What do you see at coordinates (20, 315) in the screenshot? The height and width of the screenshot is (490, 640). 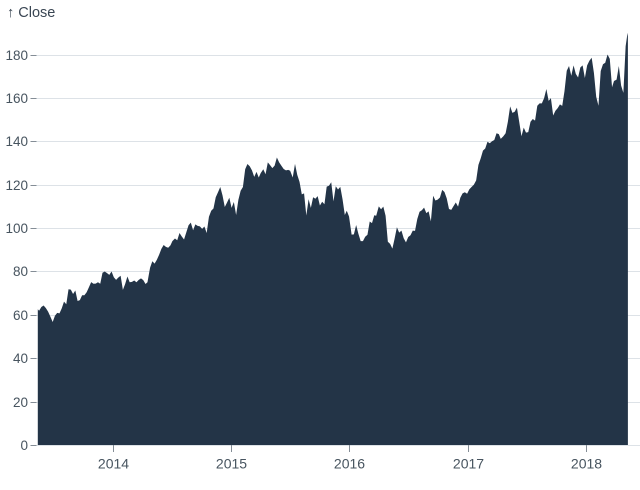 I see `y-tick-label: 60` at bounding box center [20, 315].